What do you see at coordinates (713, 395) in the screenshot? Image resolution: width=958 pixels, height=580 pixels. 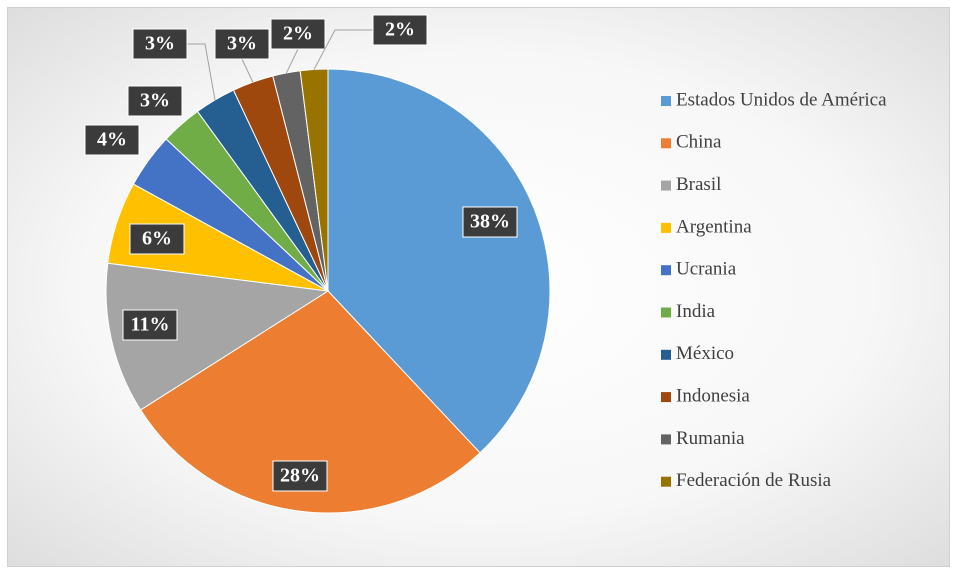 I see `legend-label: Indonesia` at bounding box center [713, 395].